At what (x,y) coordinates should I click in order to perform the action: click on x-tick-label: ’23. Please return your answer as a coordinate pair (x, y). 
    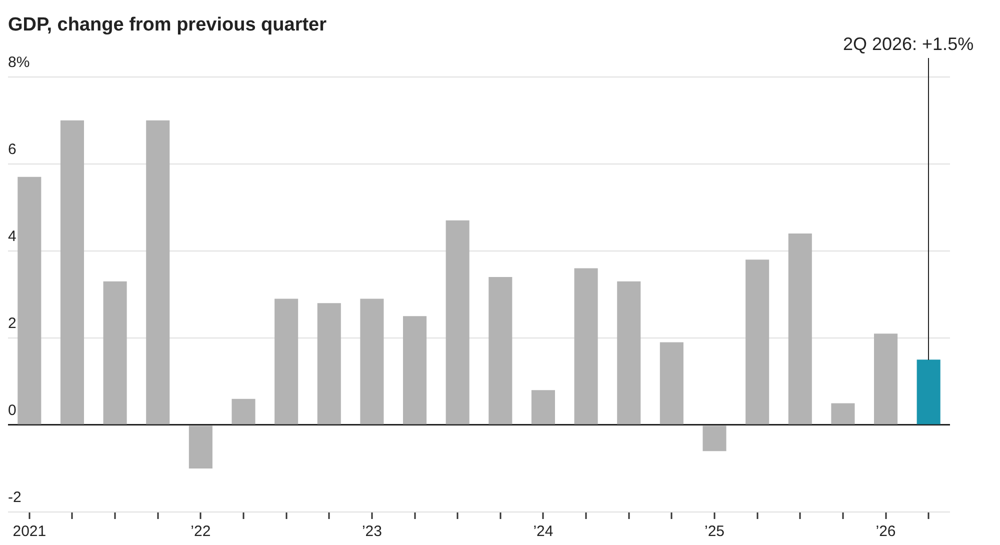
    Looking at the image, I should click on (372, 531).